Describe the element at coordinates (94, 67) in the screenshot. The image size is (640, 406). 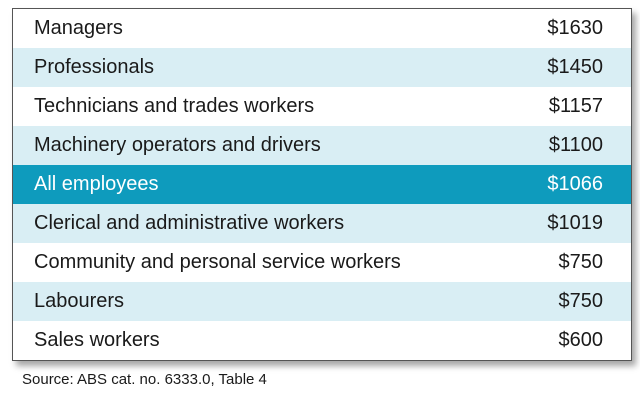
I see `occupation-cell: Professionals` at that location.